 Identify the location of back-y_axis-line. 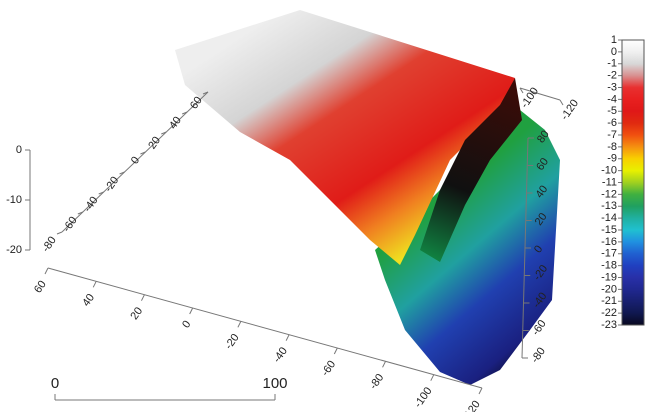
(135, 162).